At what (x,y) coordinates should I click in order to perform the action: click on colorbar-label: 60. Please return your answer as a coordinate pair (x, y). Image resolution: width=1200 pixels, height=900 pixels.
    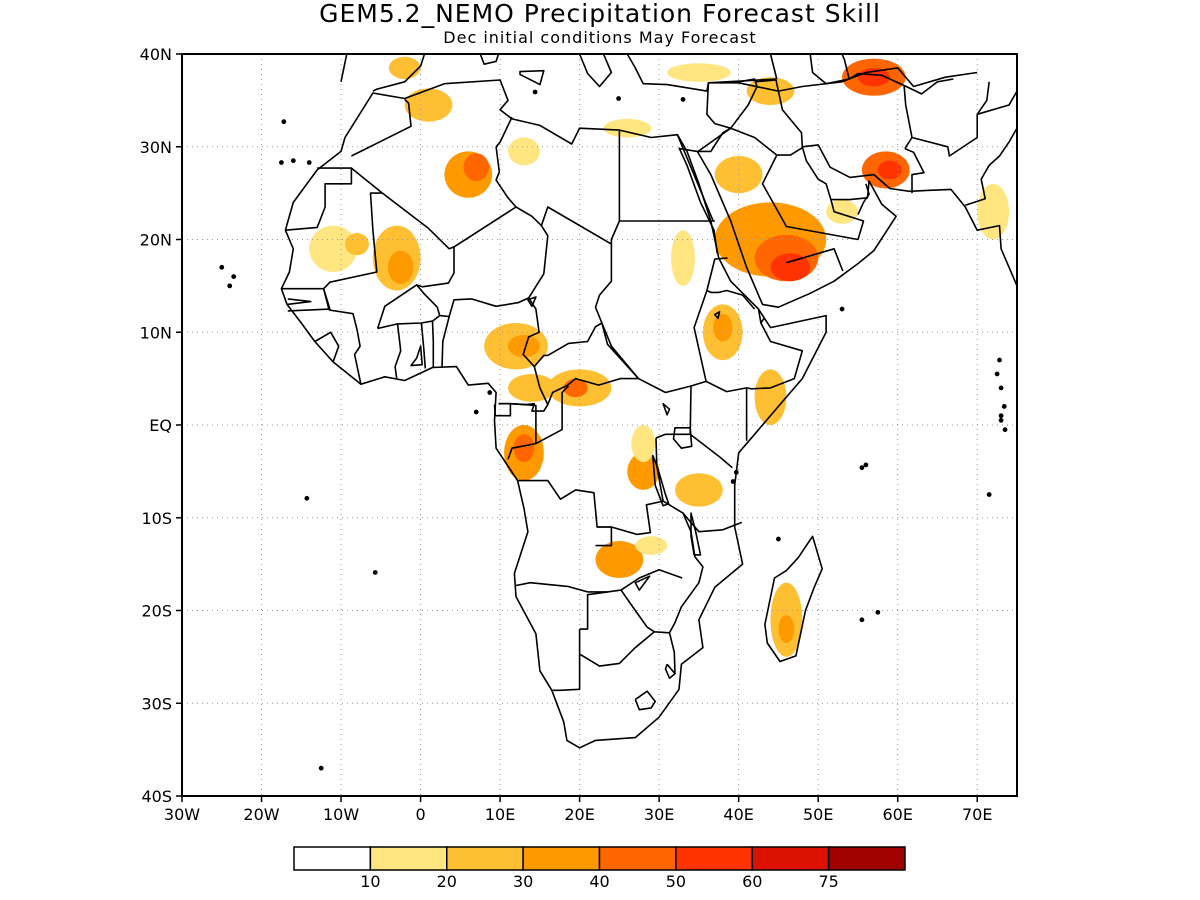
    Looking at the image, I should click on (752, 881).